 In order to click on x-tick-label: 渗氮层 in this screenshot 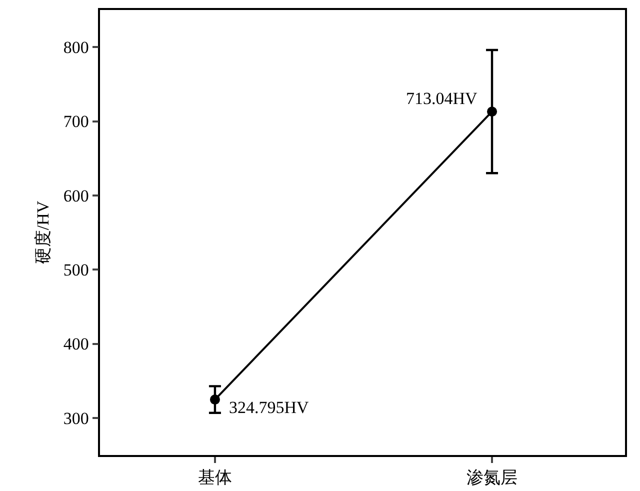, I will do `click(492, 478)`.